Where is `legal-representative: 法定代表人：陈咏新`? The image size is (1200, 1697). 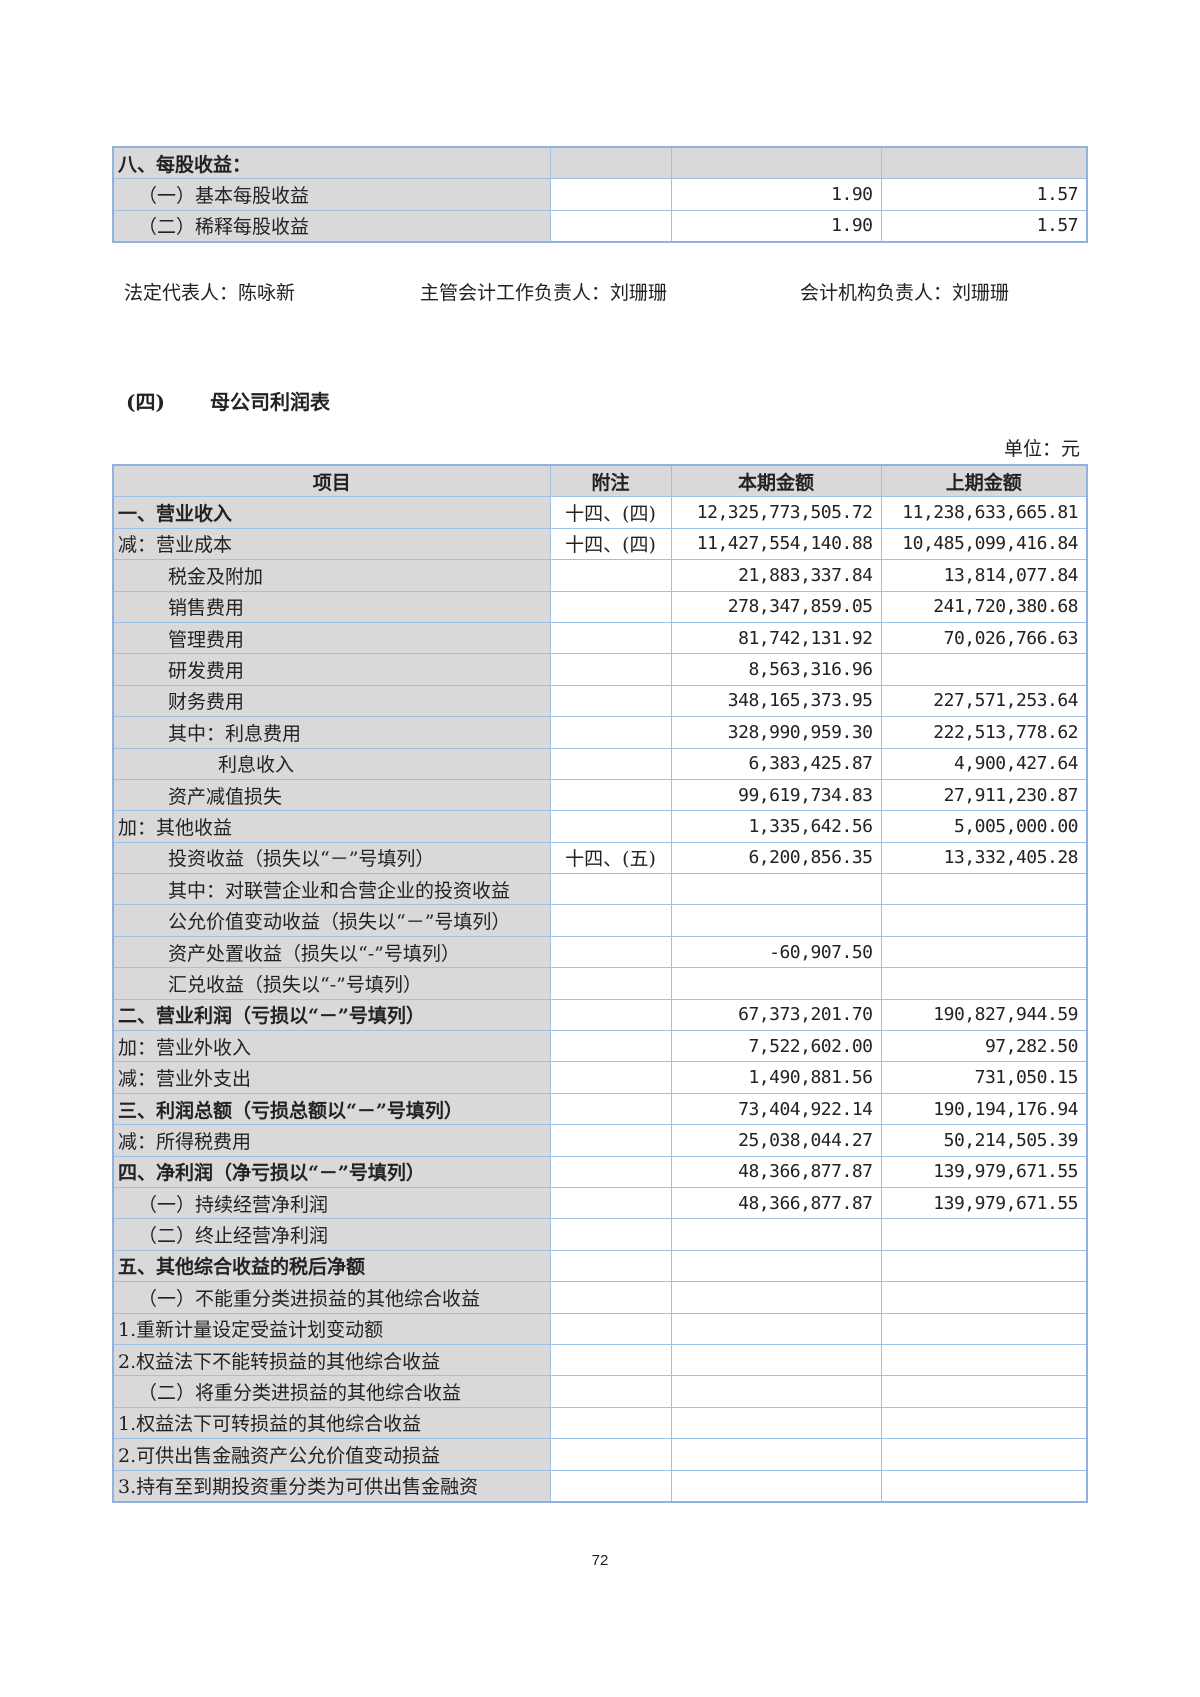
legal-representative: 法定代表人：陈咏新 is located at coordinates (210, 293).